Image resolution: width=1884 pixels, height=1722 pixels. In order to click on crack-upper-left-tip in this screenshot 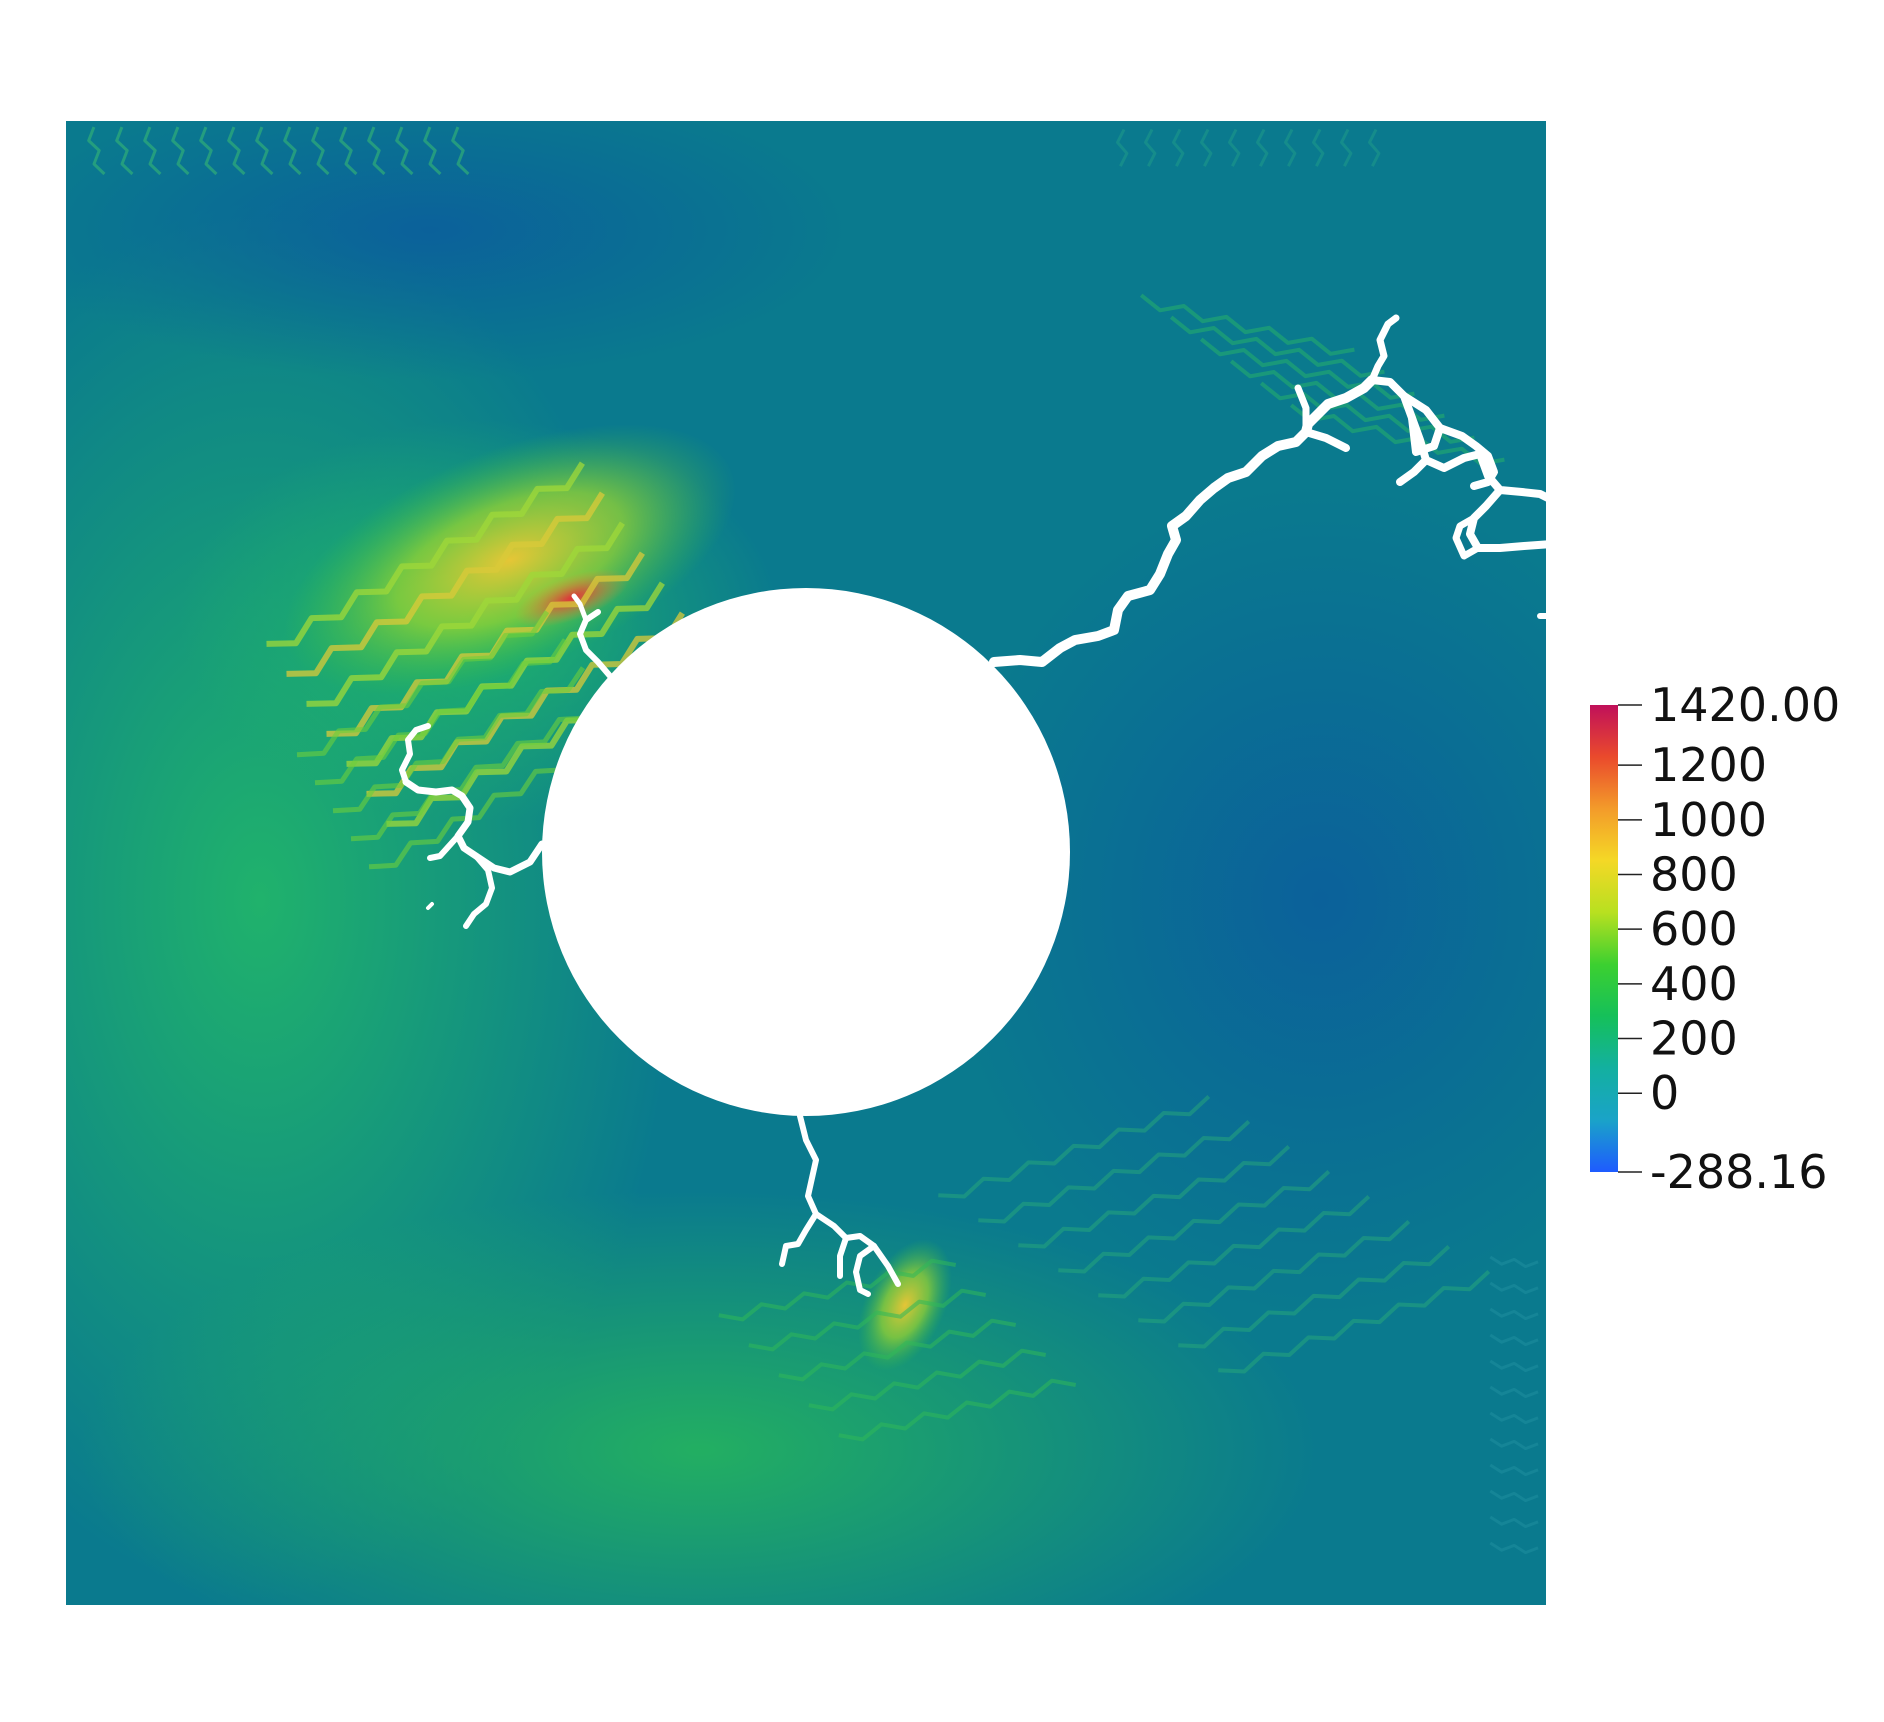, I will do `click(580, 608)`.